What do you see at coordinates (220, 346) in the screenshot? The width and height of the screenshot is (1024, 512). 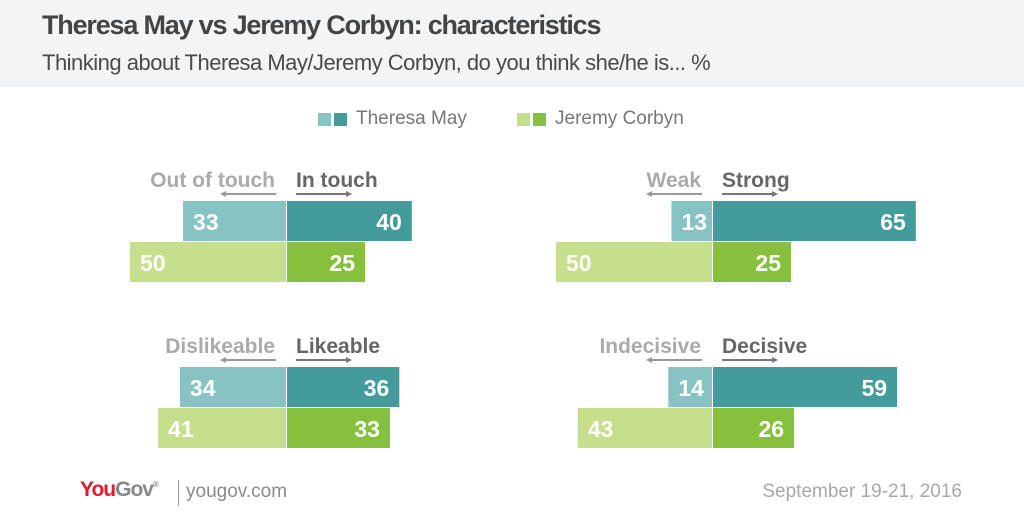 I see `negative-category-label: Dislikeable` at bounding box center [220, 346].